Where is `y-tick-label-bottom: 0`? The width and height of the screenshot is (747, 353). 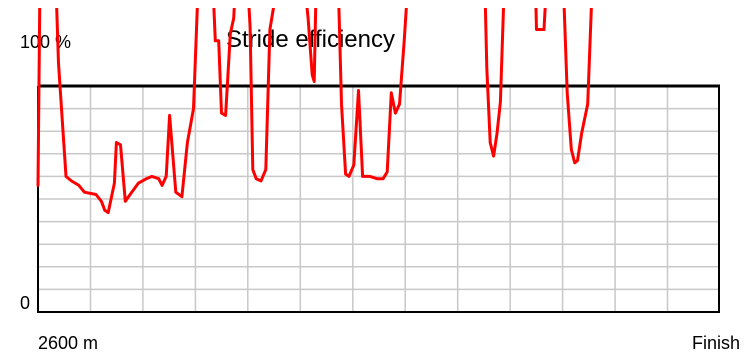 y-tick-label-bottom: 0 is located at coordinates (25, 303).